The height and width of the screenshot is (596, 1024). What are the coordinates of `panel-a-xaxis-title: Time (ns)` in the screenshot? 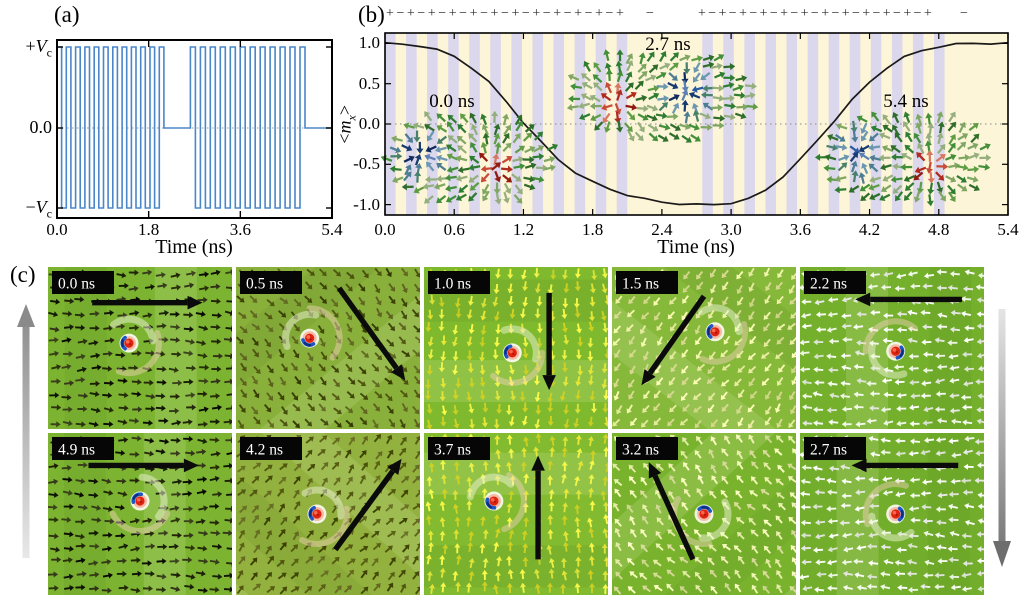 It's located at (194, 247).